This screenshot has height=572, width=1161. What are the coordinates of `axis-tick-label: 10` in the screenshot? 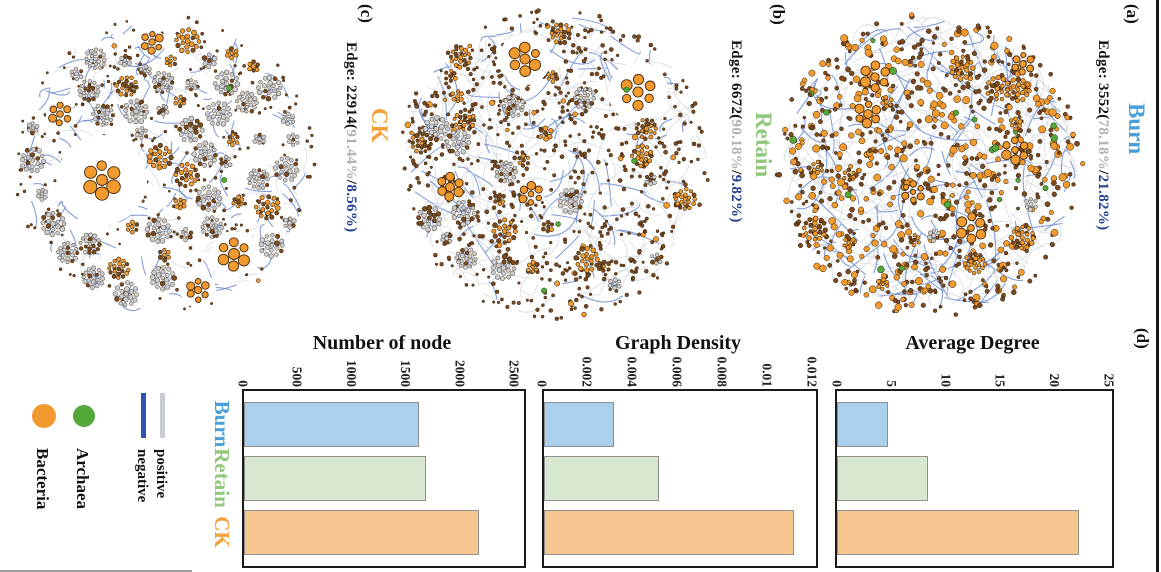 It's located at (946, 380).